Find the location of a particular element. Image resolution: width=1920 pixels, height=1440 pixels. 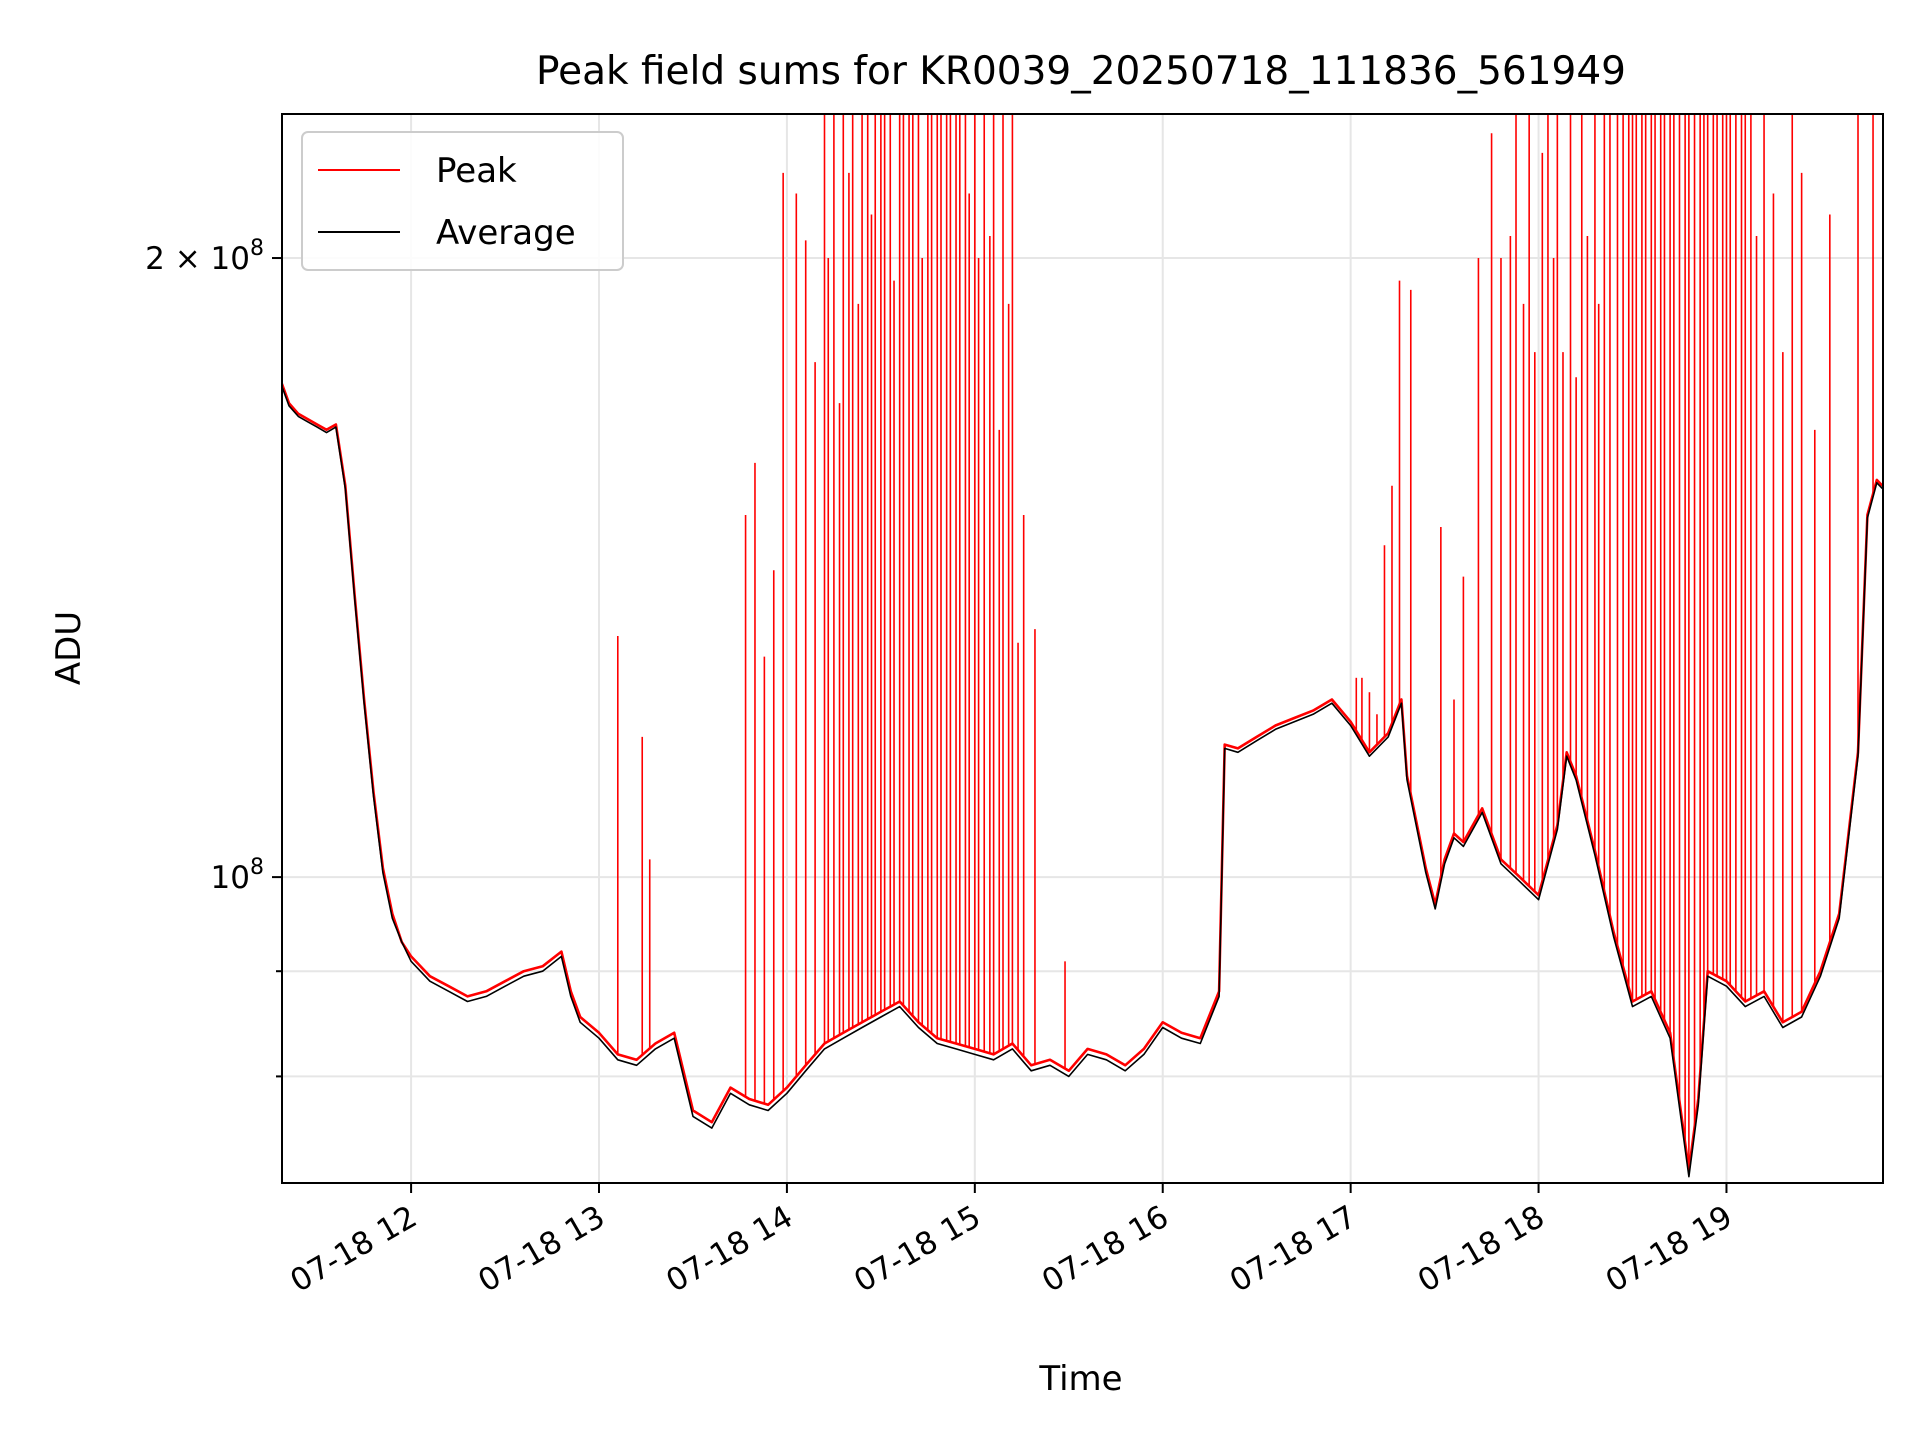

legend-label-average: Average is located at coordinates (506, 233).